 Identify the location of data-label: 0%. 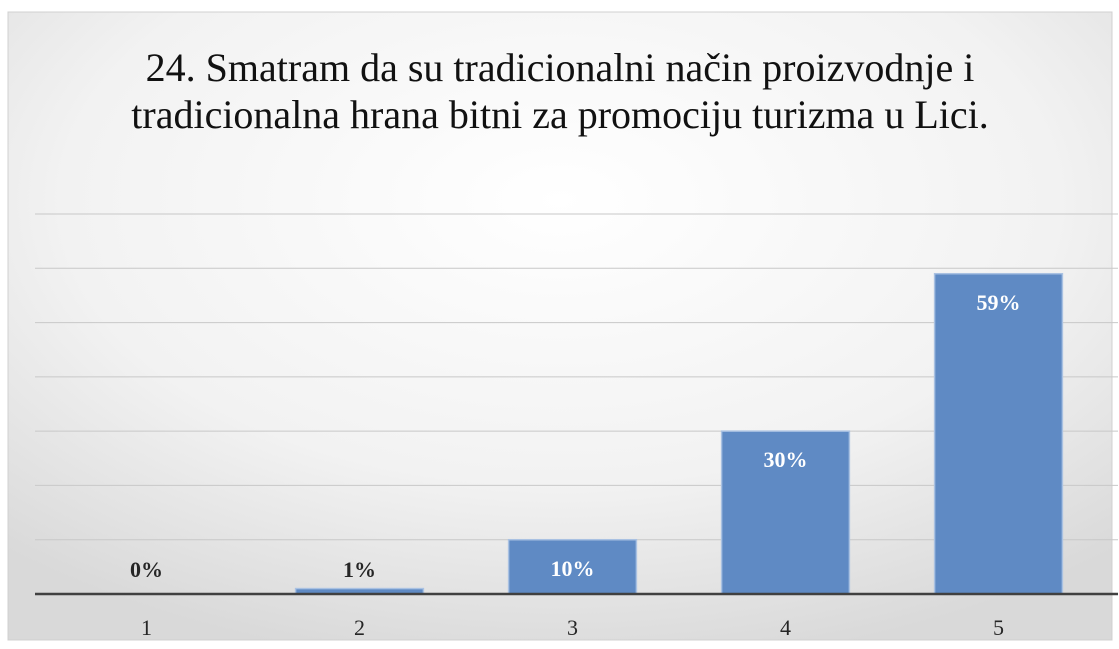
(146, 569).